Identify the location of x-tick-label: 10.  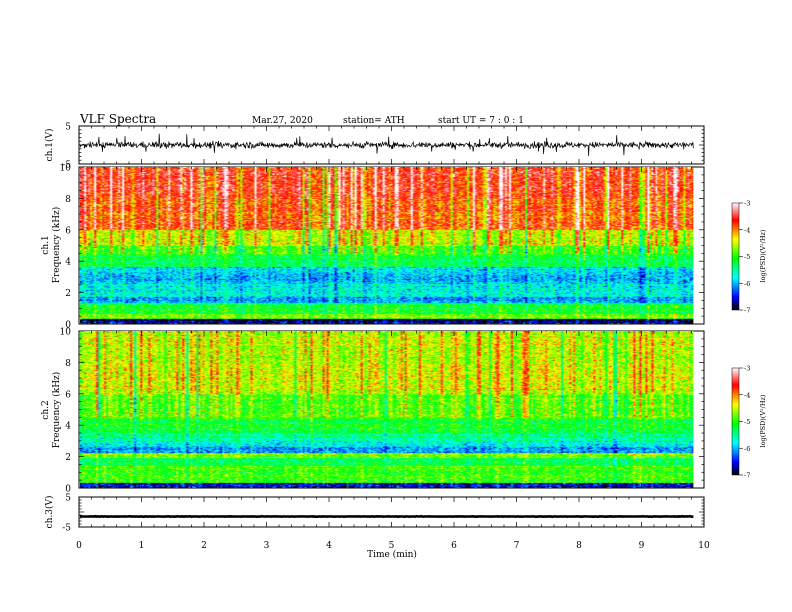
(704, 546).